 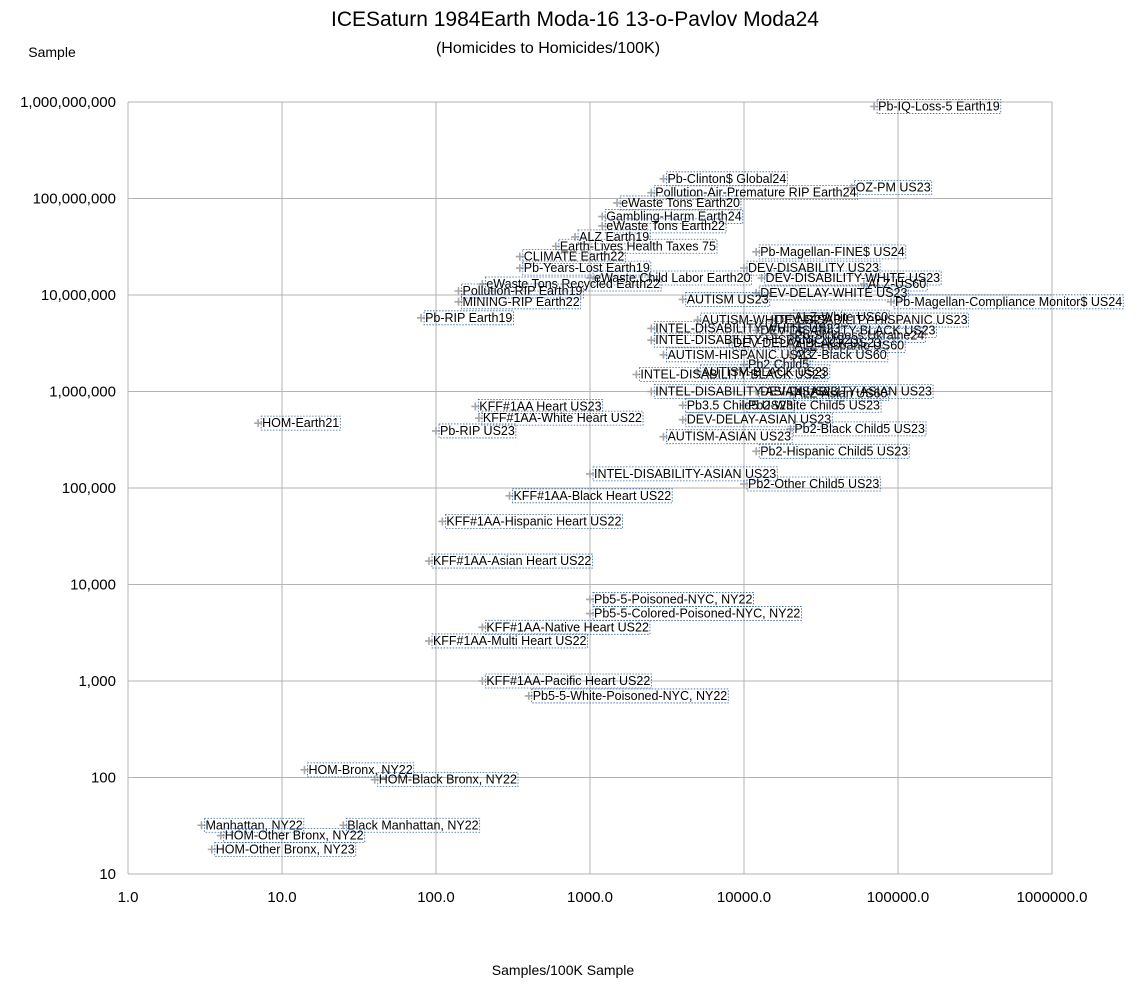 I want to click on point-label: Pb2-Other Child5 US23, so click(x=813, y=484).